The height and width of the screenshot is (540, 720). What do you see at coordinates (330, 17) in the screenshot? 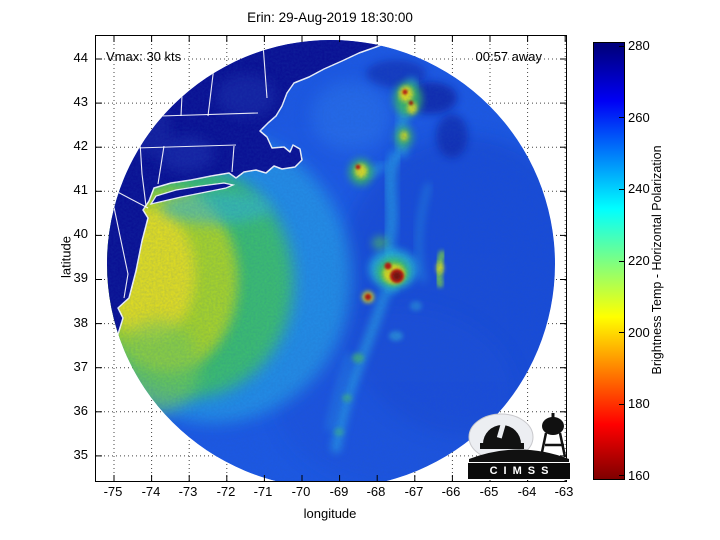
I see `plot-title: Erin: 29-Aug-2019 18:30:00` at bounding box center [330, 17].